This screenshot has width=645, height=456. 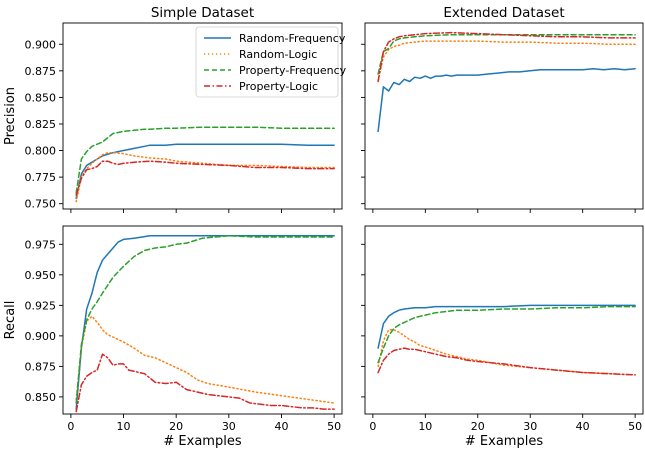 What do you see at coordinates (278, 86) in the screenshot?
I see `legend-label: Property-Logic` at bounding box center [278, 86].